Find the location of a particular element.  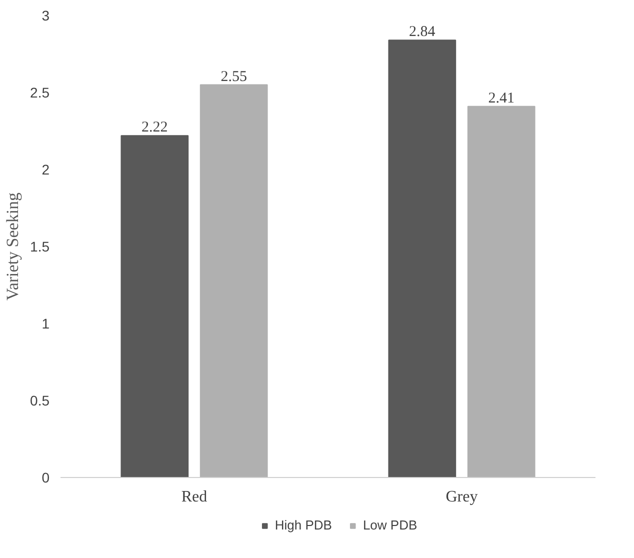

y-axis-title: Variety Seeking is located at coordinates (12, 246).